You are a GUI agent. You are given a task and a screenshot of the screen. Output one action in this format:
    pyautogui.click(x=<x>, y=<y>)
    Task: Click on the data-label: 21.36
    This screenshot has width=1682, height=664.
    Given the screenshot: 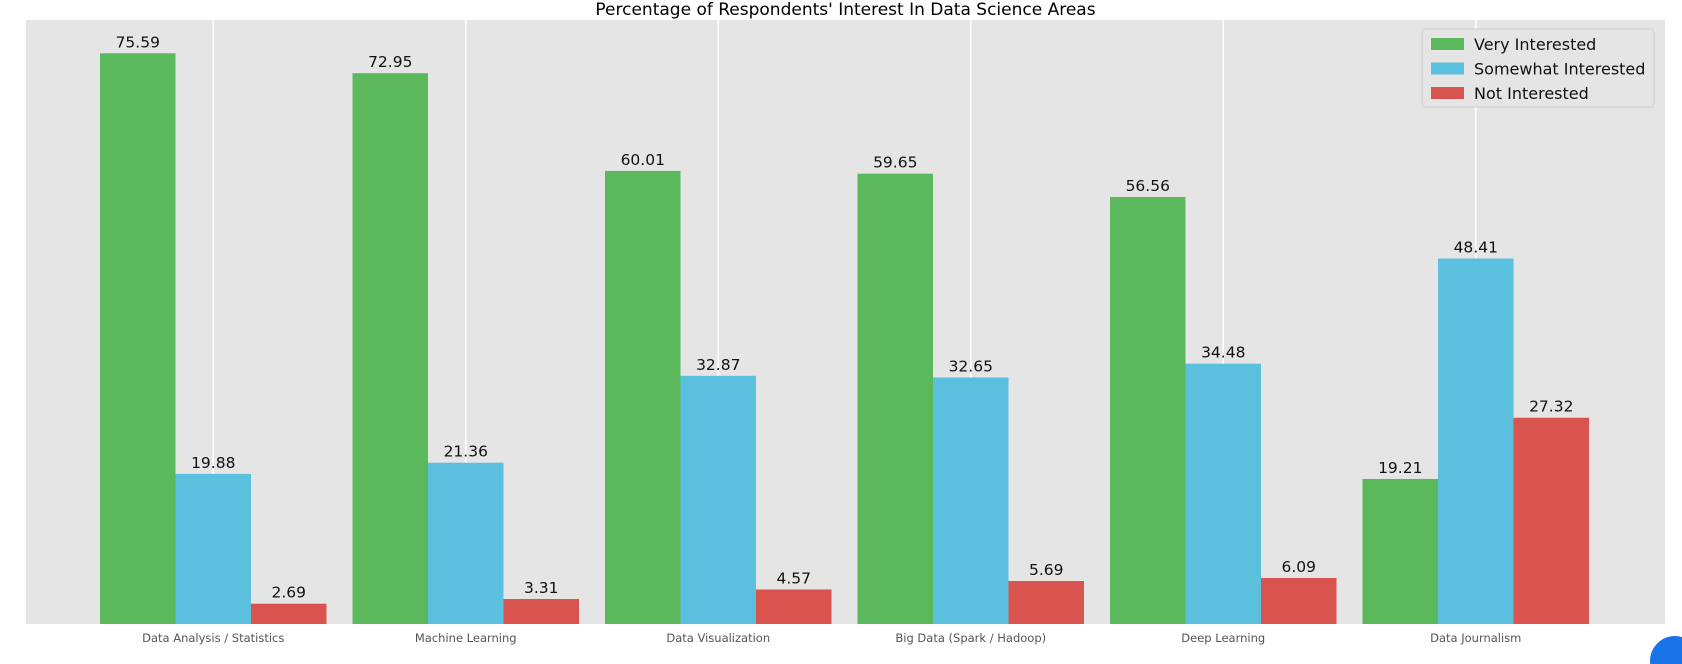 What is the action you would take?
    pyautogui.click(x=466, y=452)
    